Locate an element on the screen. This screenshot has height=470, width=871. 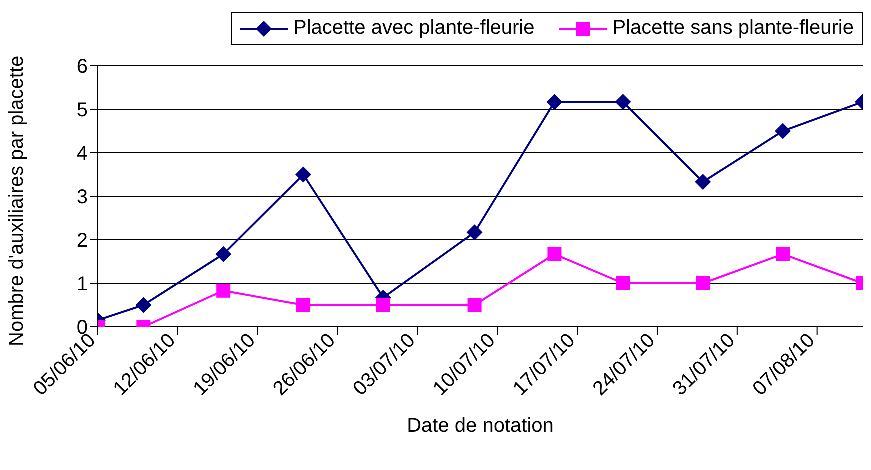
y-tick-label: 6 is located at coordinates (82, 67).